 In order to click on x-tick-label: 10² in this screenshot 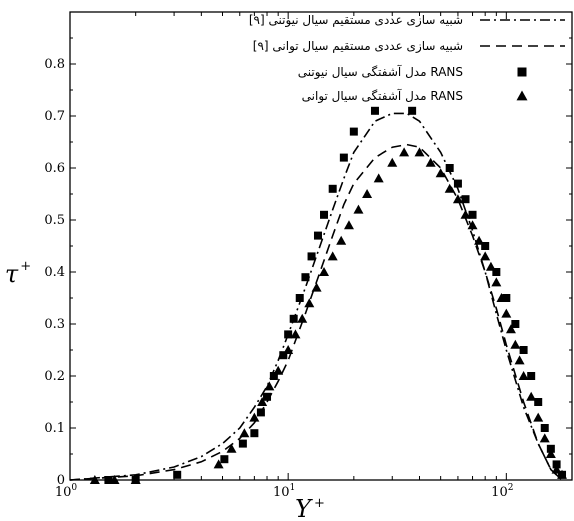, I will do `click(502, 491)`.